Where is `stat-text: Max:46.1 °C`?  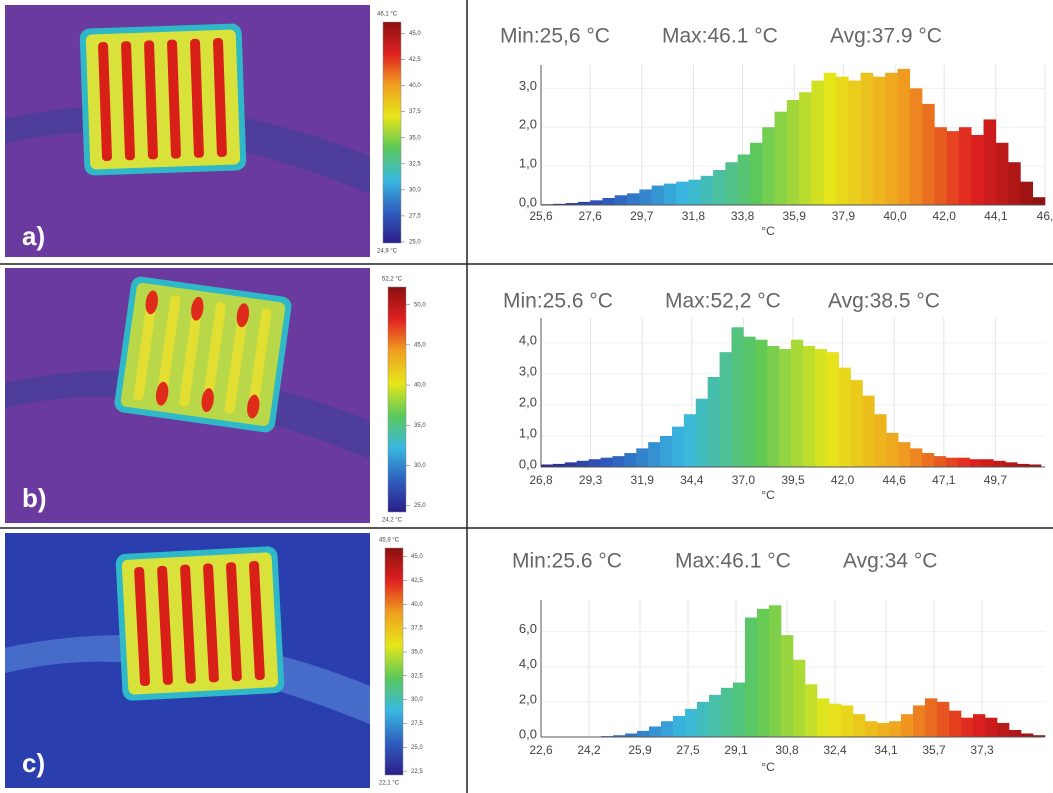 stat-text: Max:46.1 °C is located at coordinates (733, 561).